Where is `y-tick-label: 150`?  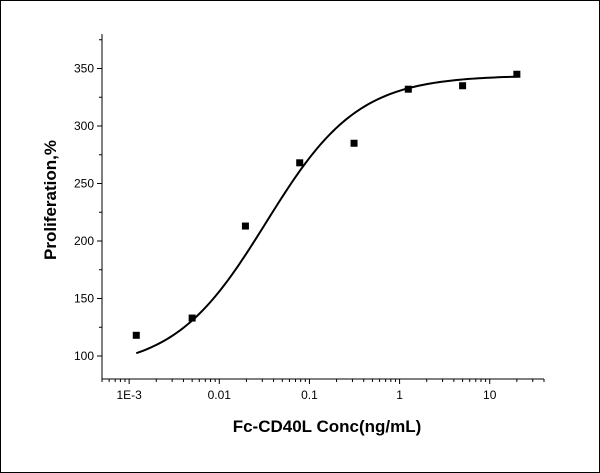
y-tick-label: 150 is located at coordinates (84, 299).